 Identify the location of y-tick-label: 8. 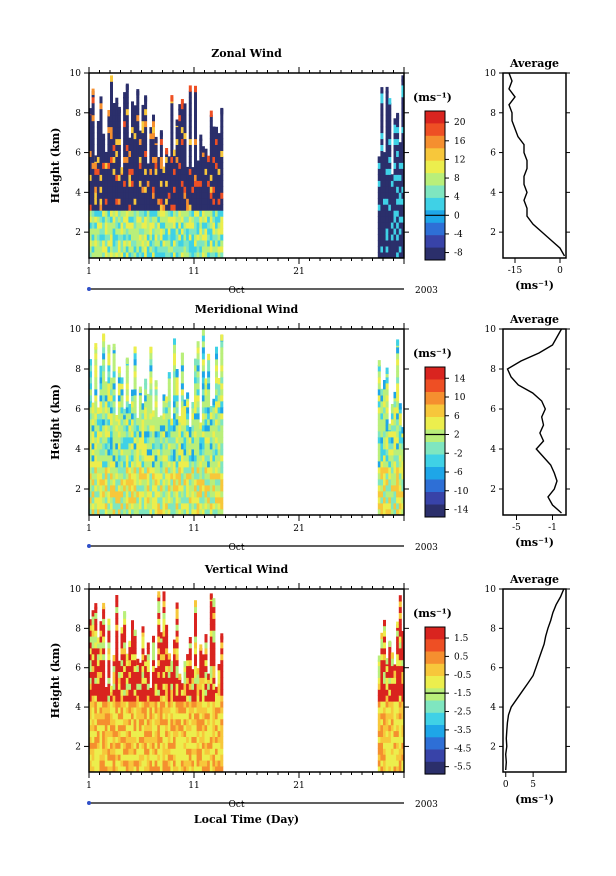
(78, 114).